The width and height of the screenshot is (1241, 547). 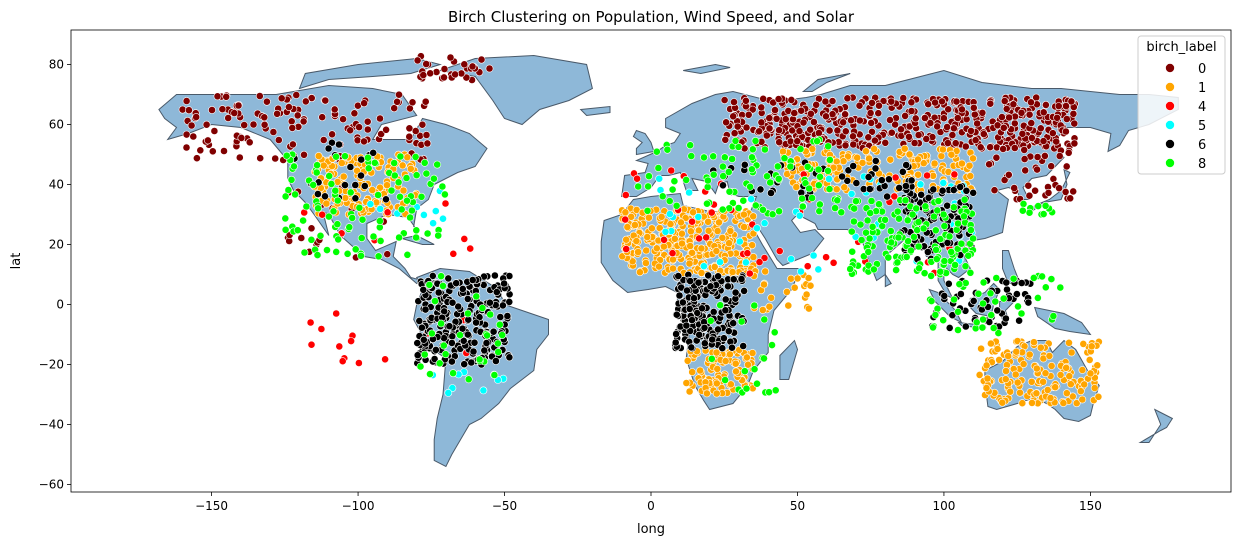 What do you see at coordinates (1202, 145) in the screenshot?
I see `legend-label-6: 6` at bounding box center [1202, 145].